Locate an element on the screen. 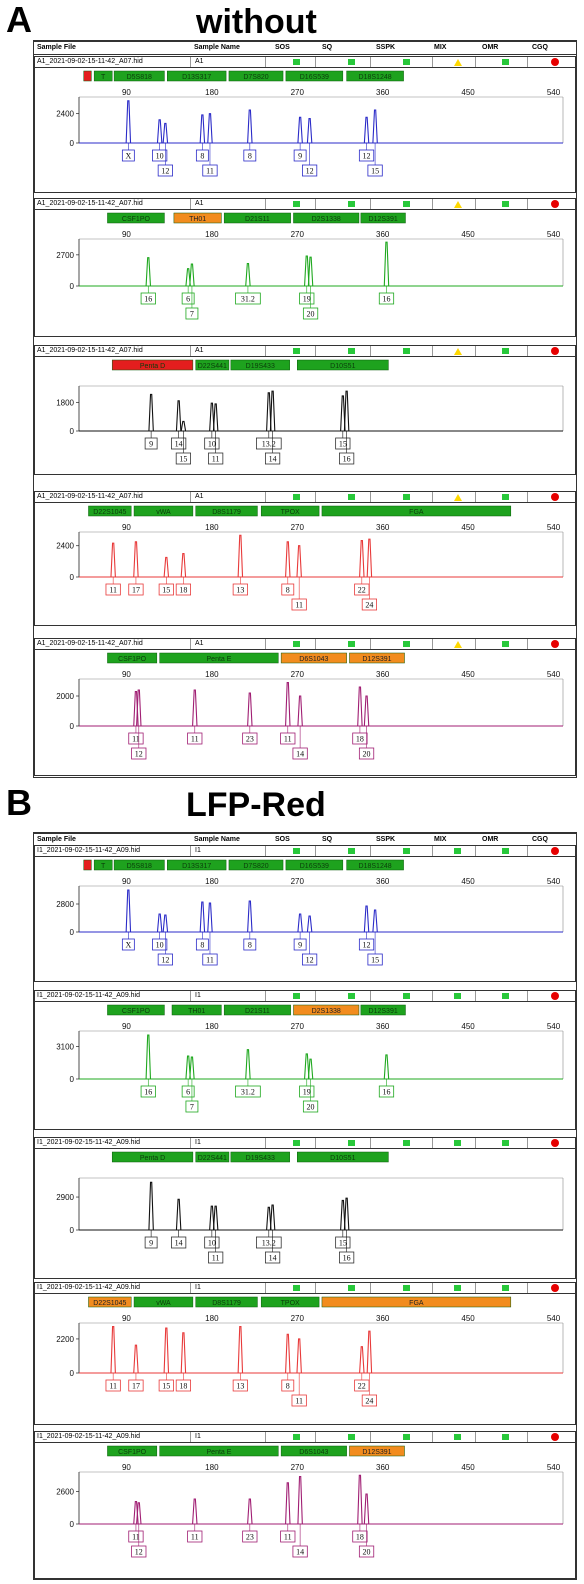 This screenshot has height=1584, width=584. allele-peak: 23 is located at coordinates (250, 1520).